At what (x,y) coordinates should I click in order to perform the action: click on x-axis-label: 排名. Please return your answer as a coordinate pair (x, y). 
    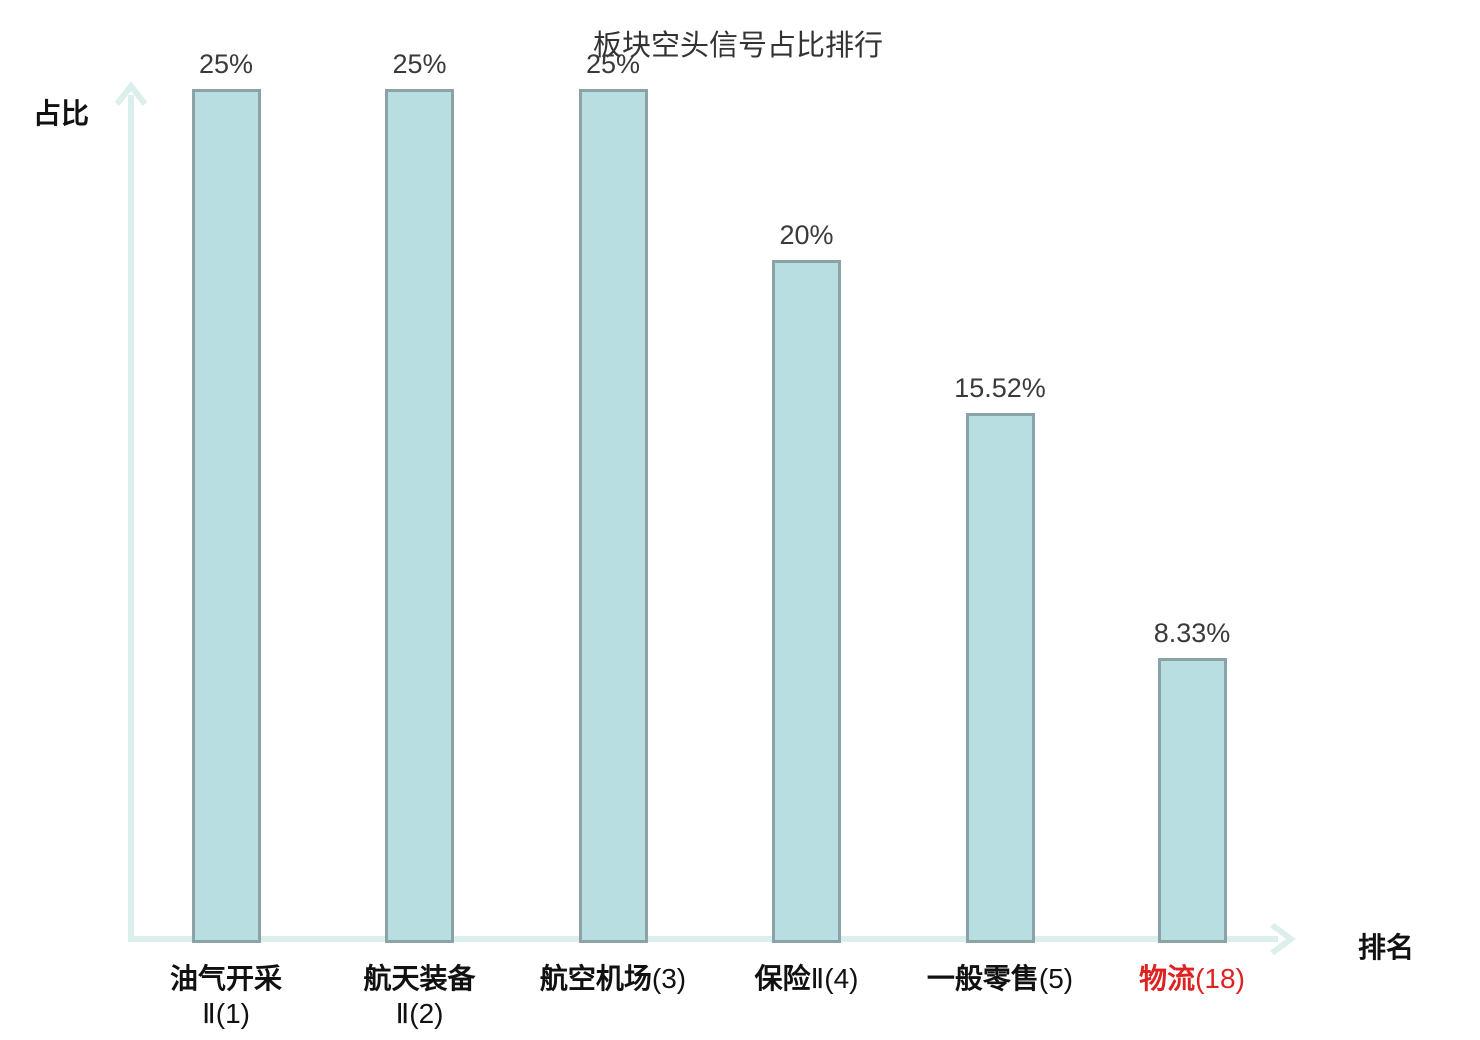
    Looking at the image, I should click on (1386, 947).